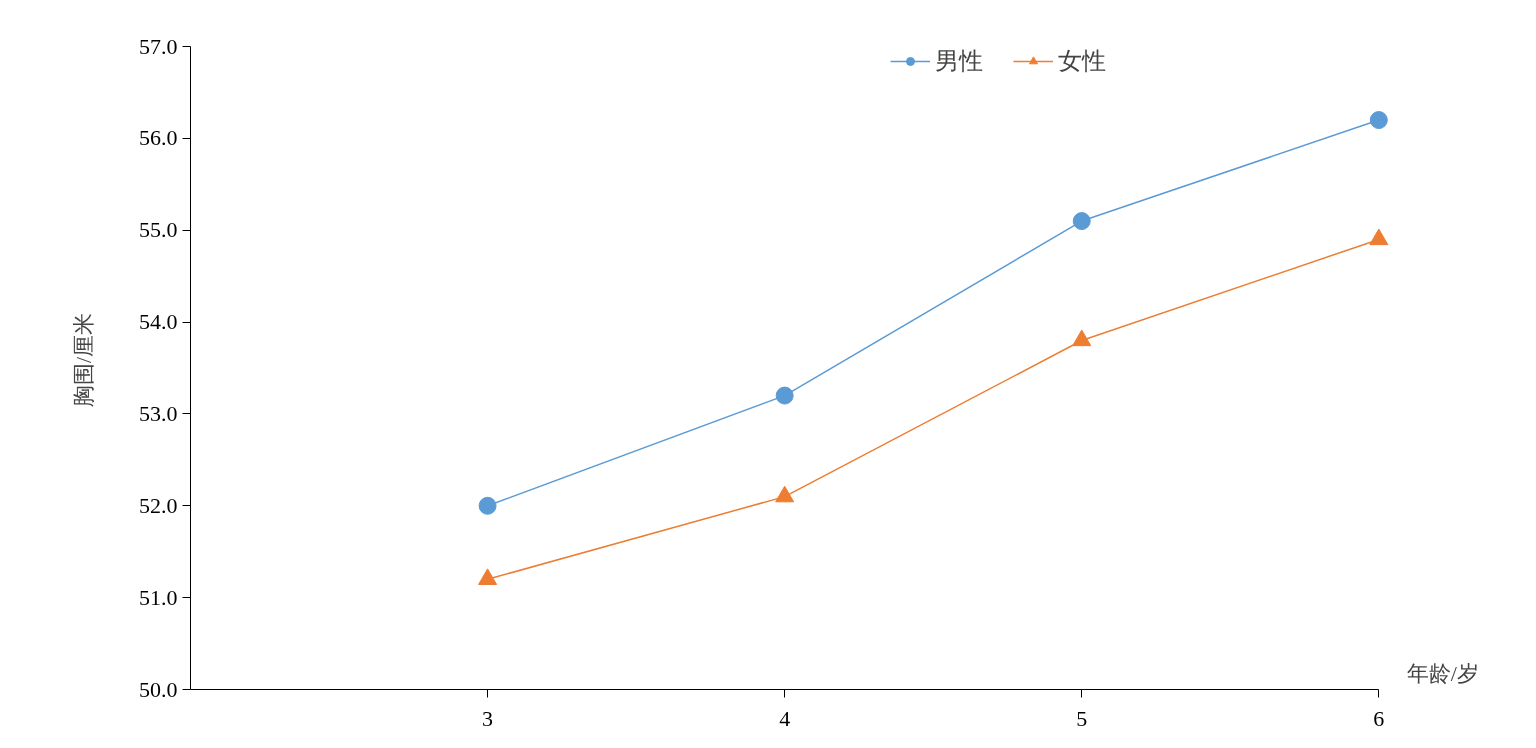 This screenshot has height=748, width=1536. Describe the element at coordinates (959, 61) in the screenshot. I see `legend-label: 男性` at that location.